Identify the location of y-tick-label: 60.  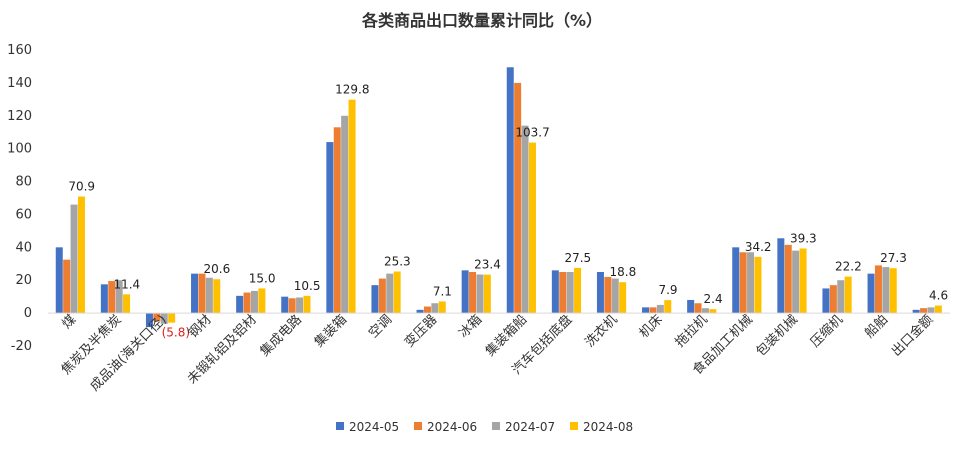
(23, 214).